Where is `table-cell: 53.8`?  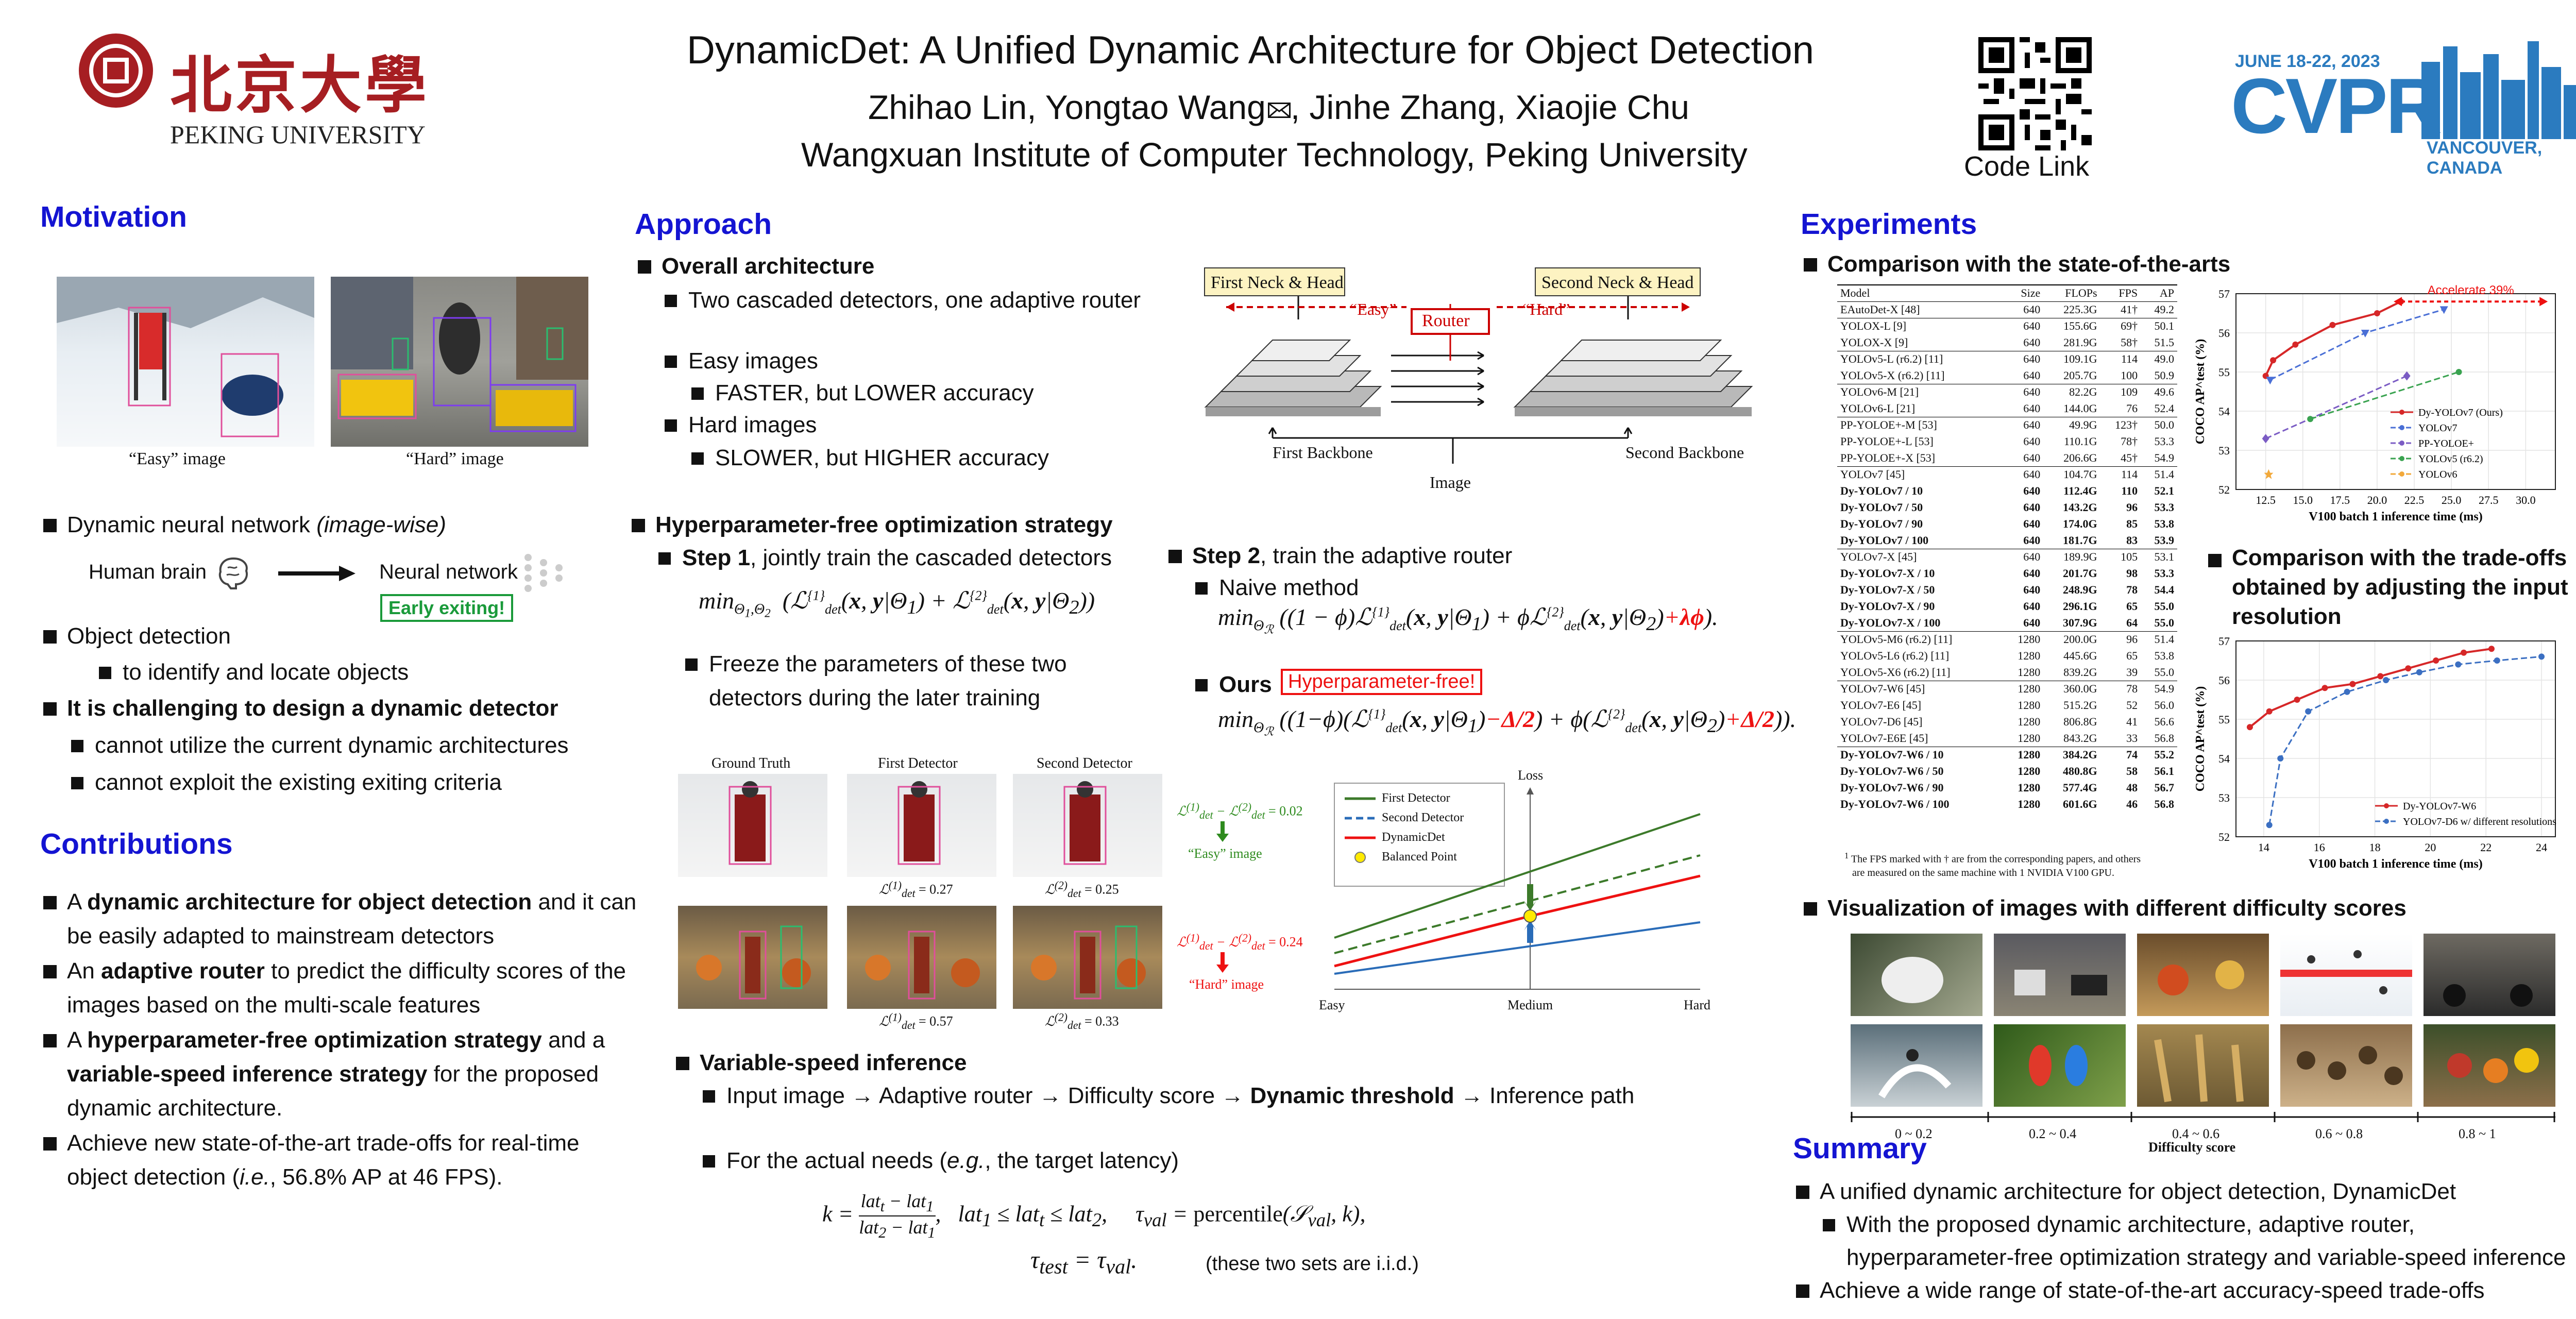 table-cell: 53.8 is located at coordinates (2164, 523).